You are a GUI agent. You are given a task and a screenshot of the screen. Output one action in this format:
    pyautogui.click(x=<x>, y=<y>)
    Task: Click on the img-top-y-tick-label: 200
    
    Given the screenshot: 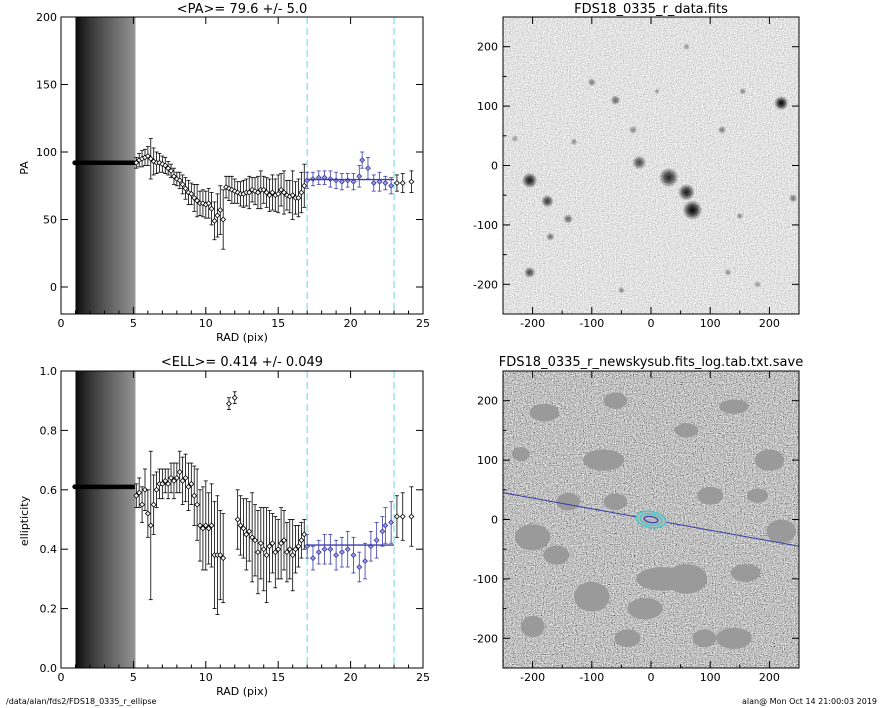 What is the action you would take?
    pyautogui.click(x=487, y=47)
    